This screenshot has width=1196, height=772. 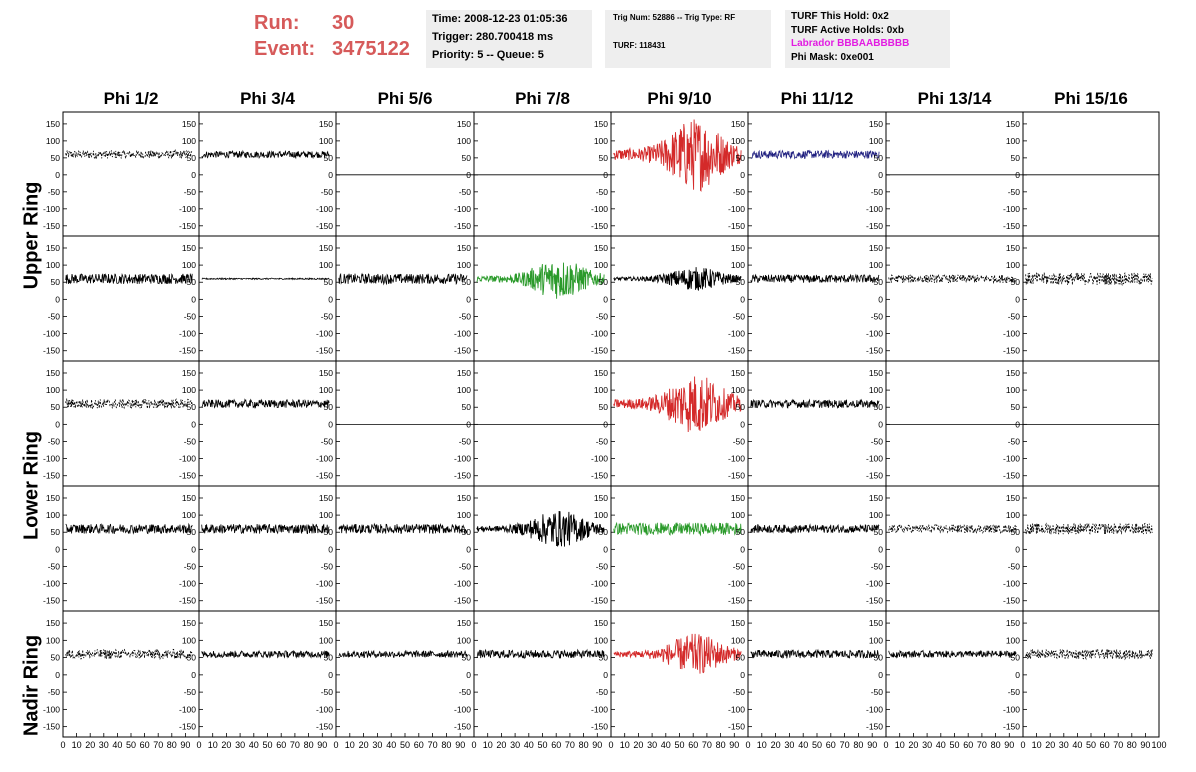 I want to click on x-tick-label: 40, so click(x=1077, y=745).